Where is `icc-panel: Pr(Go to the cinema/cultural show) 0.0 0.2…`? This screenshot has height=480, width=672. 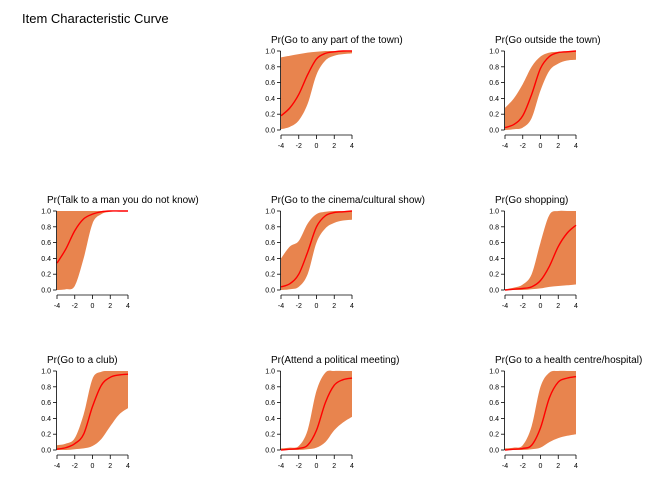
icc-panel: Pr(Go to the cinema/cultural show) 0.0 0.2… is located at coordinates (345, 252).